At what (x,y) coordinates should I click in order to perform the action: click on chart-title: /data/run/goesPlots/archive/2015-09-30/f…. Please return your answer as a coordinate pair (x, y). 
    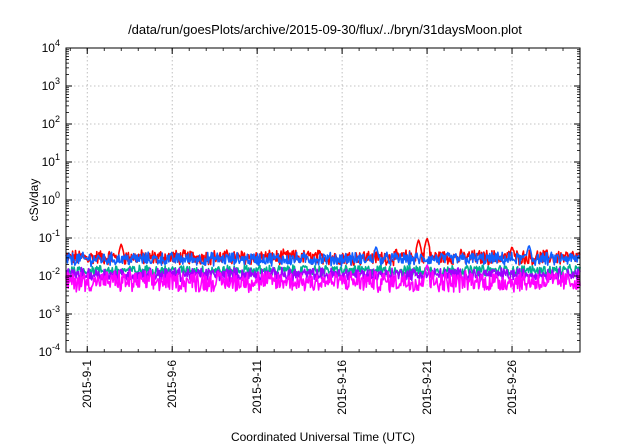
    Looking at the image, I should click on (325, 29).